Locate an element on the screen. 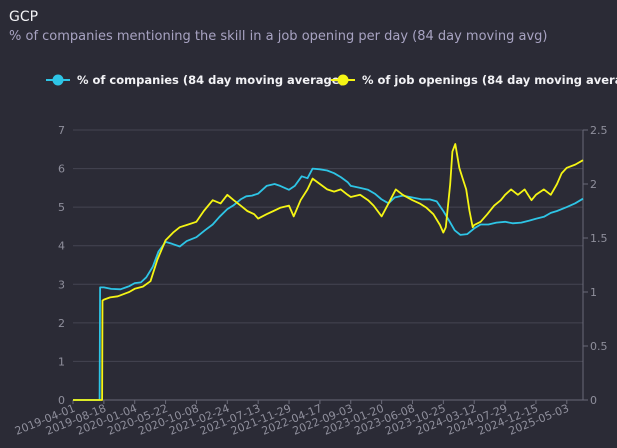  legend-label: % of companies (84 day moving average) is located at coordinates (211, 80).